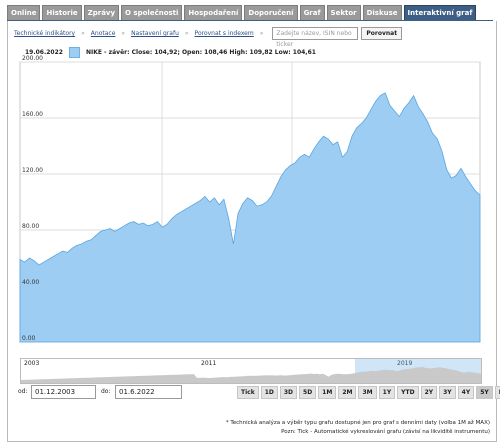 This screenshot has height=447, width=500. What do you see at coordinates (29, 338) in the screenshot?
I see `y-tick-label: 0.00` at bounding box center [29, 338].